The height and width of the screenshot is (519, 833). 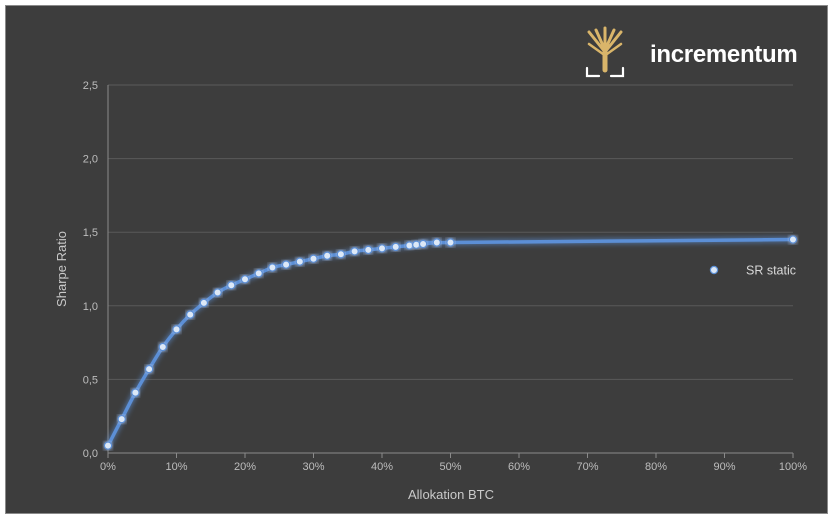 I want to click on x-tick-label: 60%, so click(x=519, y=467).